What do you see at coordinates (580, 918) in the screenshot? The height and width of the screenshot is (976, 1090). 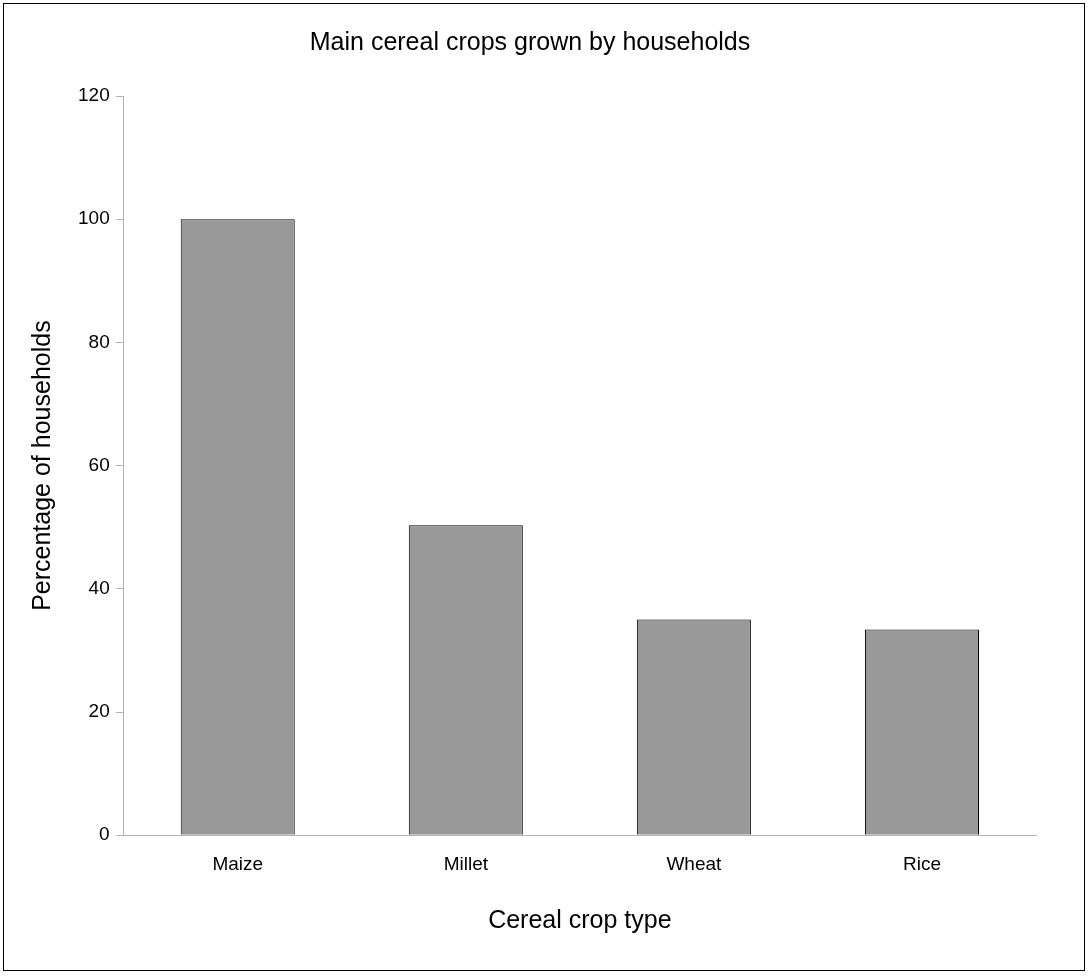 I see `x-axis-title: Cereal crop type` at bounding box center [580, 918].